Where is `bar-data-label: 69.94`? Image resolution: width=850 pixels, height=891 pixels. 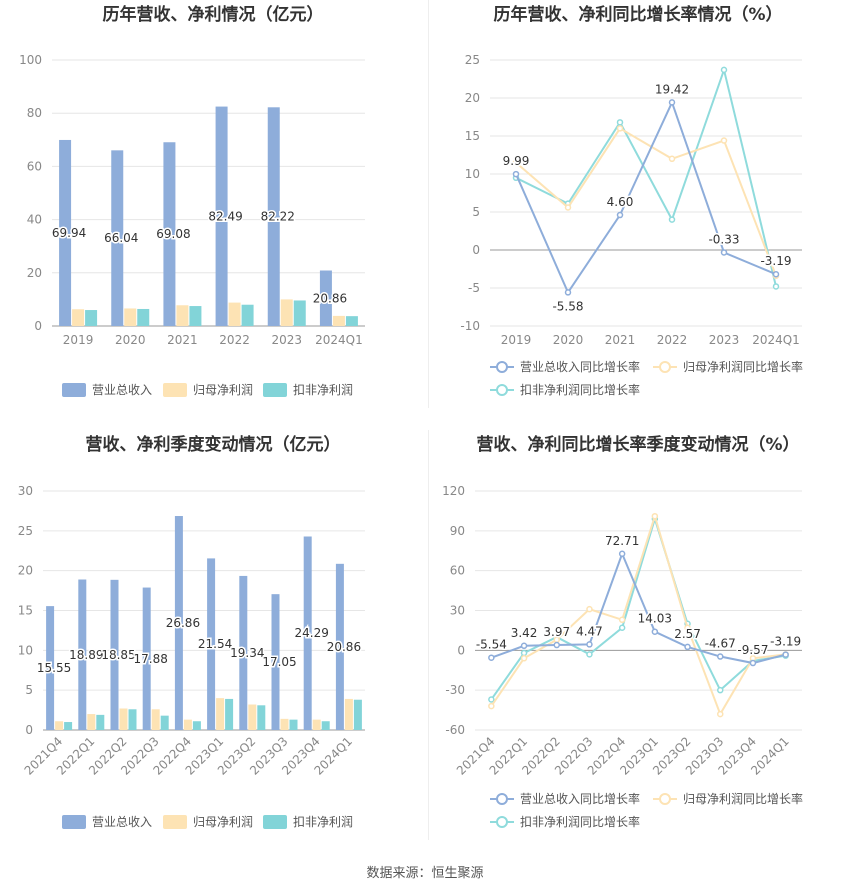 bar-data-label: 69.94 is located at coordinates (69, 233).